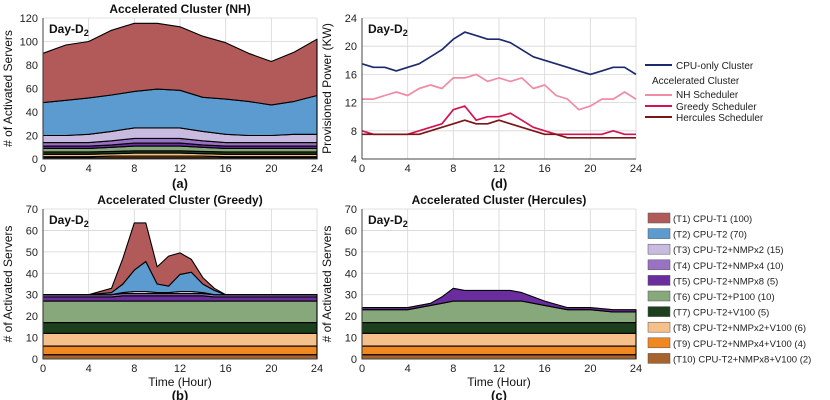  I want to click on y-tick-label: 12, so click(351, 104).